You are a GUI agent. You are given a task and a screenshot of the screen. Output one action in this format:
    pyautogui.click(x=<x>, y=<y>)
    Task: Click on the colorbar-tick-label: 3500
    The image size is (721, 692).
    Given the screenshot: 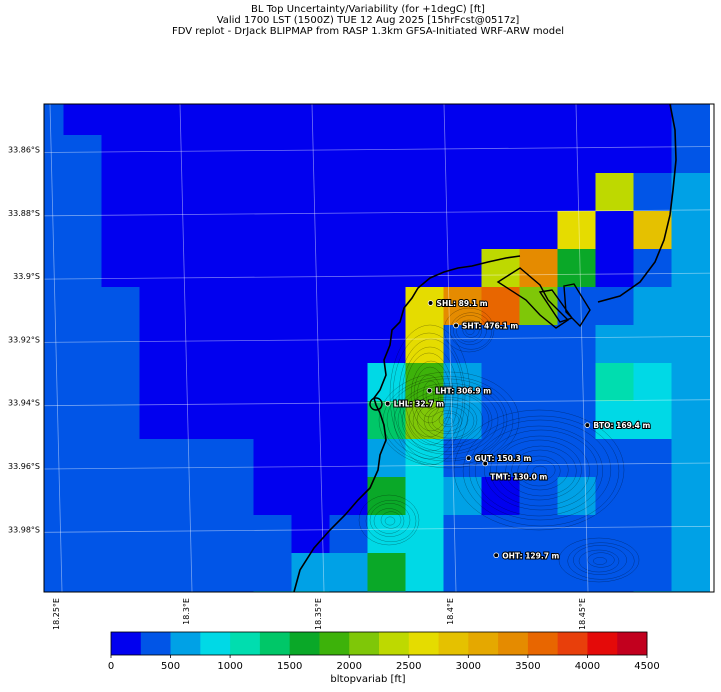 What is the action you would take?
    pyautogui.click(x=527, y=666)
    